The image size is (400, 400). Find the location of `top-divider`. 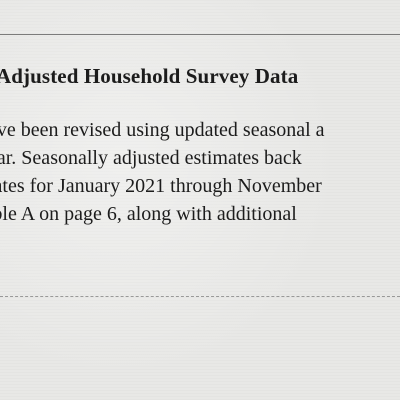

top-divider is located at coordinates (200, 34).